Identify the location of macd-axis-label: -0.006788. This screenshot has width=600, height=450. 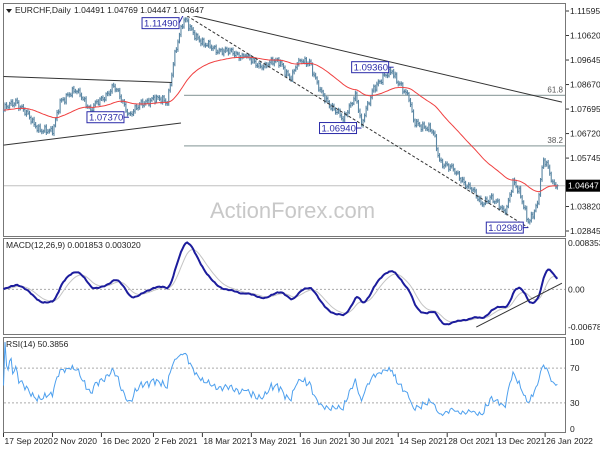
(584, 327).